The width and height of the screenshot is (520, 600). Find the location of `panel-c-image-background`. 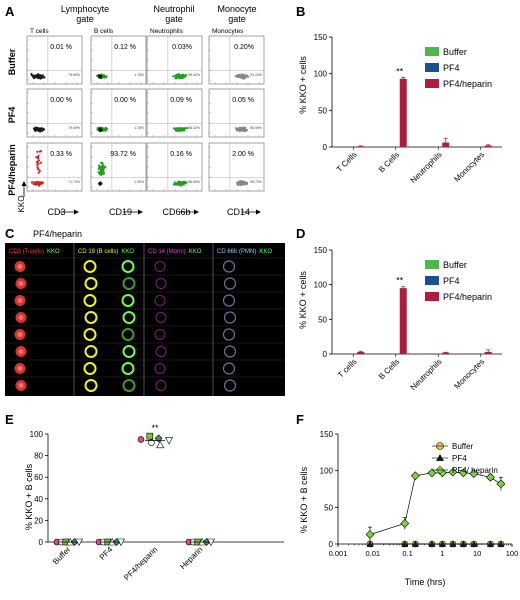

panel-c-image-background is located at coordinates (145, 319).